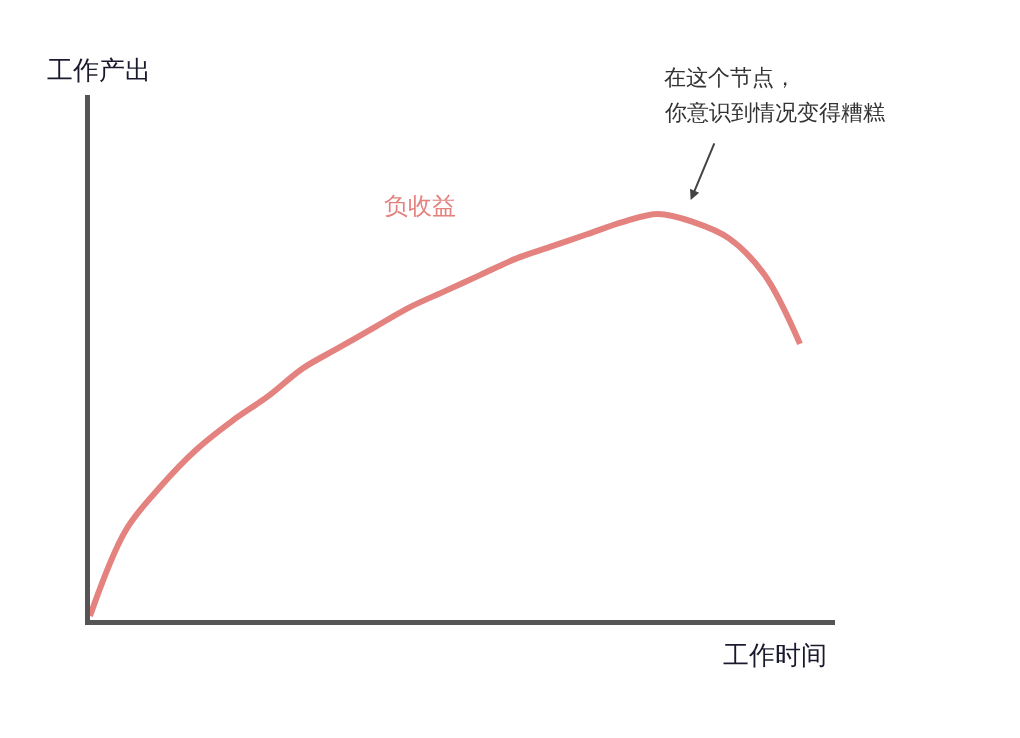  I want to click on text: 你意识到情况变得糟糕, so click(774, 112).